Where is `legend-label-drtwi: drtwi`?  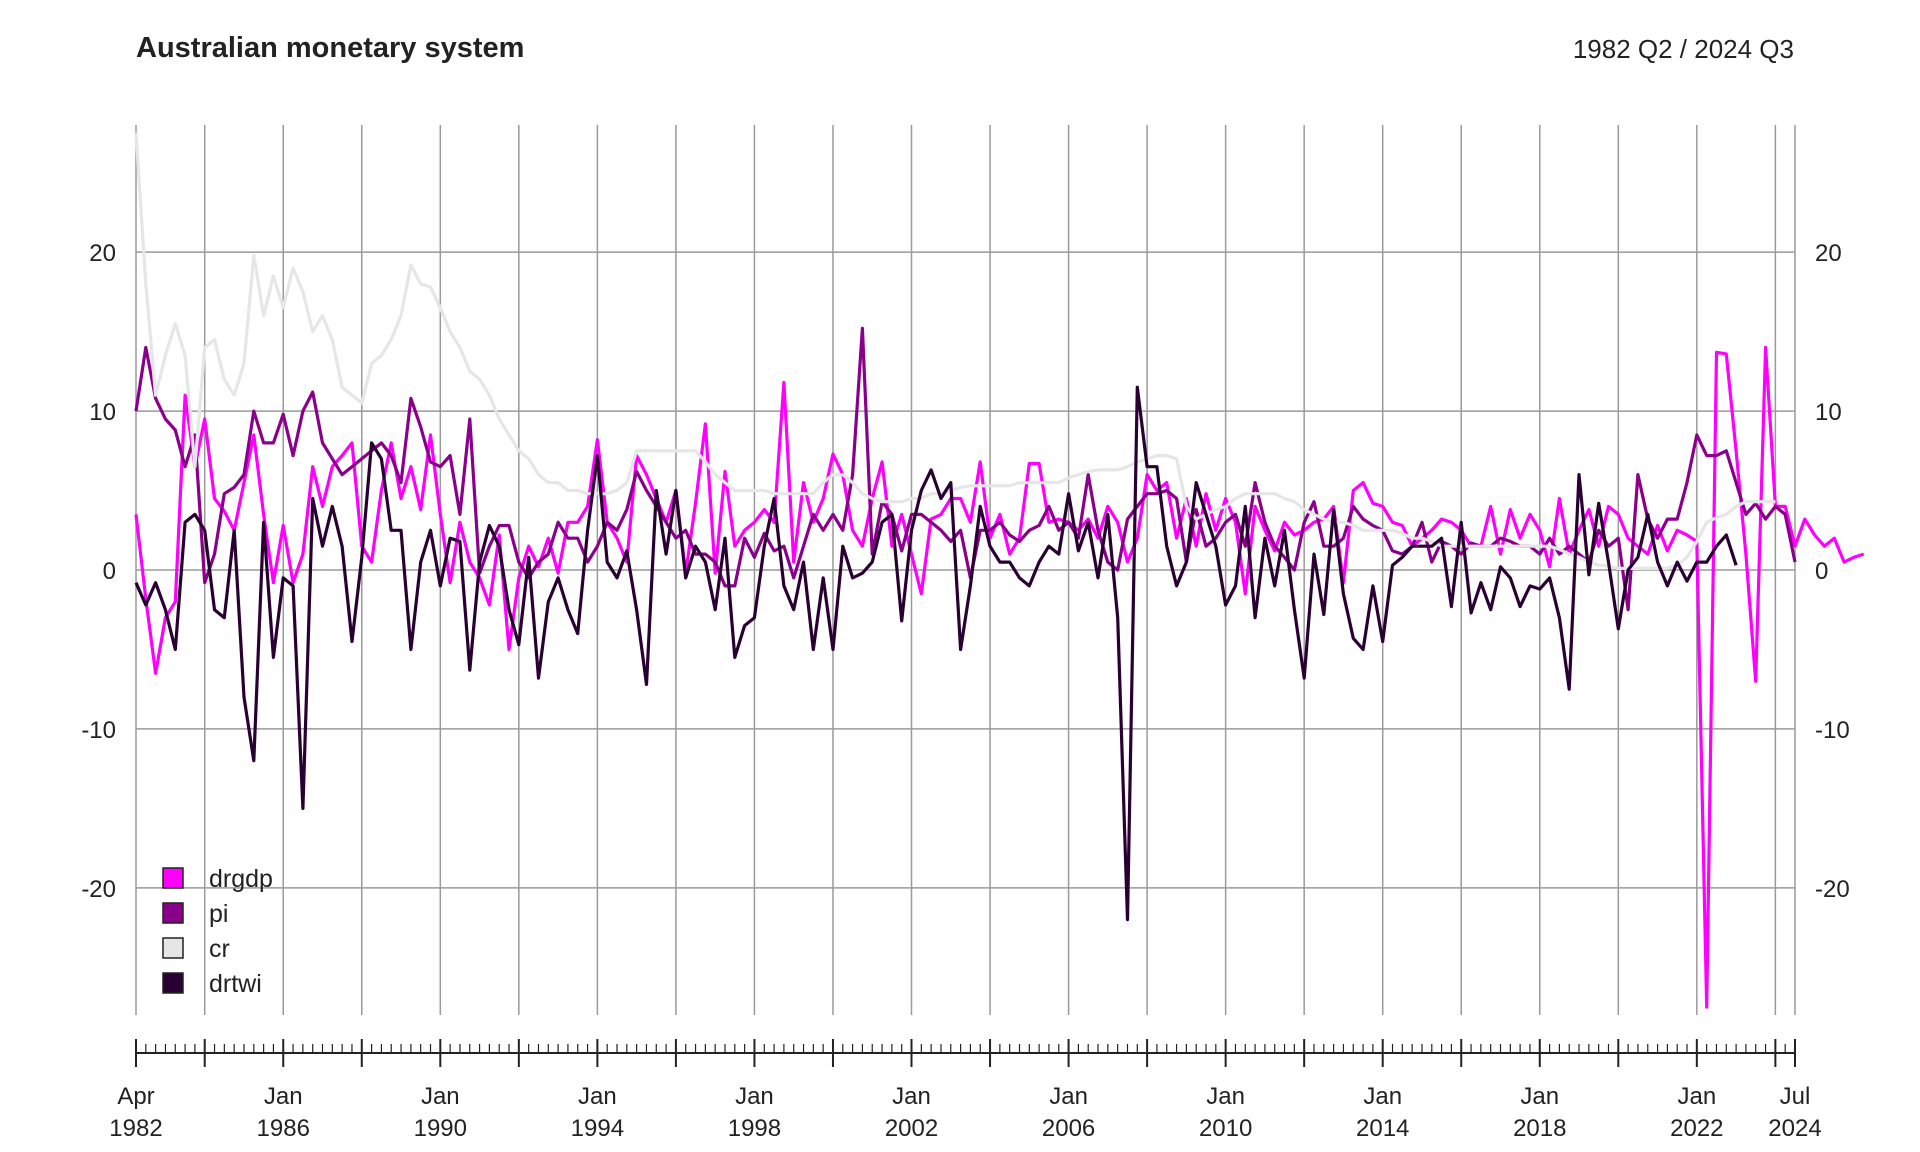 legend-label-drtwi: drtwi is located at coordinates (235, 984).